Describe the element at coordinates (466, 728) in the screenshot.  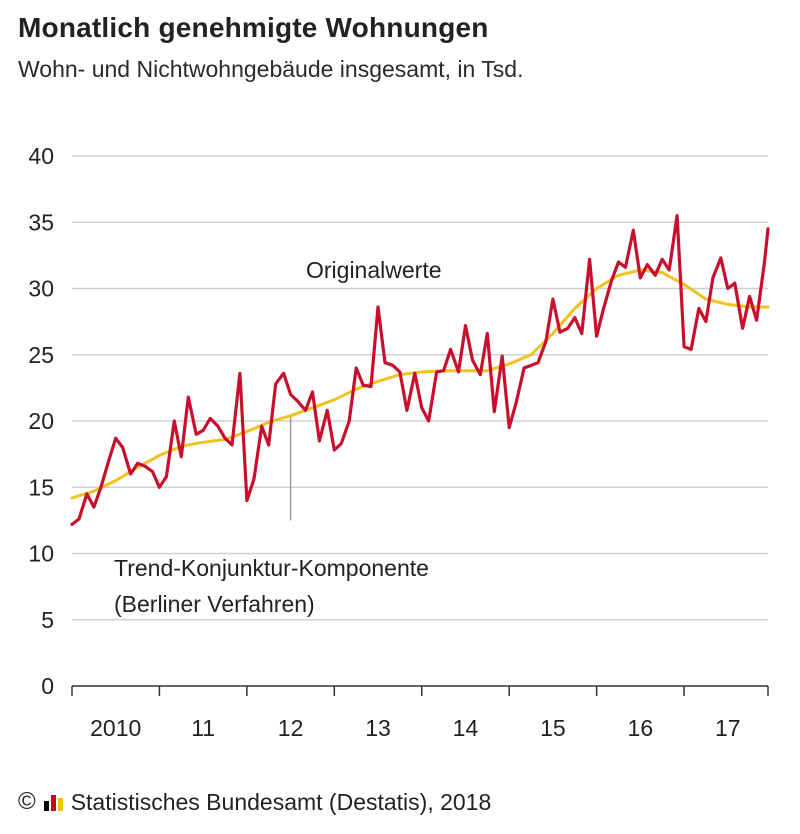
I see `x-tick-label: 14` at that location.